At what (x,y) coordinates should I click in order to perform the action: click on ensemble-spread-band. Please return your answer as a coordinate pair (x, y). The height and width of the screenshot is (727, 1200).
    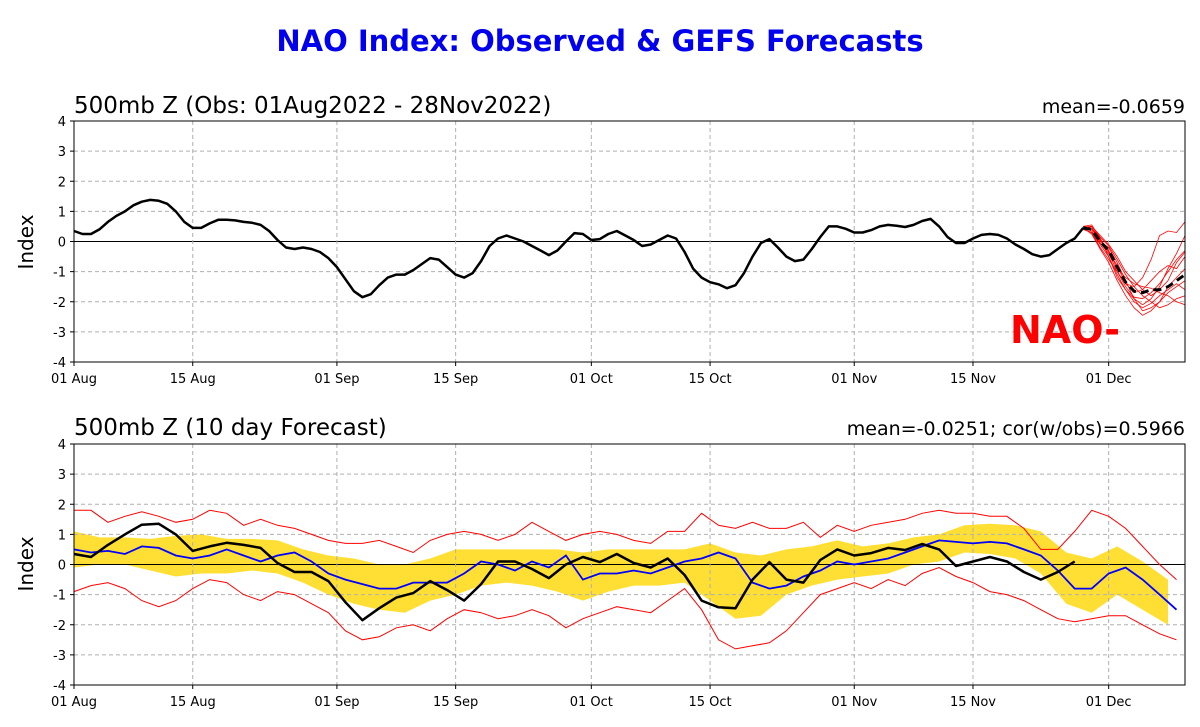
    Looking at the image, I should click on (621, 574).